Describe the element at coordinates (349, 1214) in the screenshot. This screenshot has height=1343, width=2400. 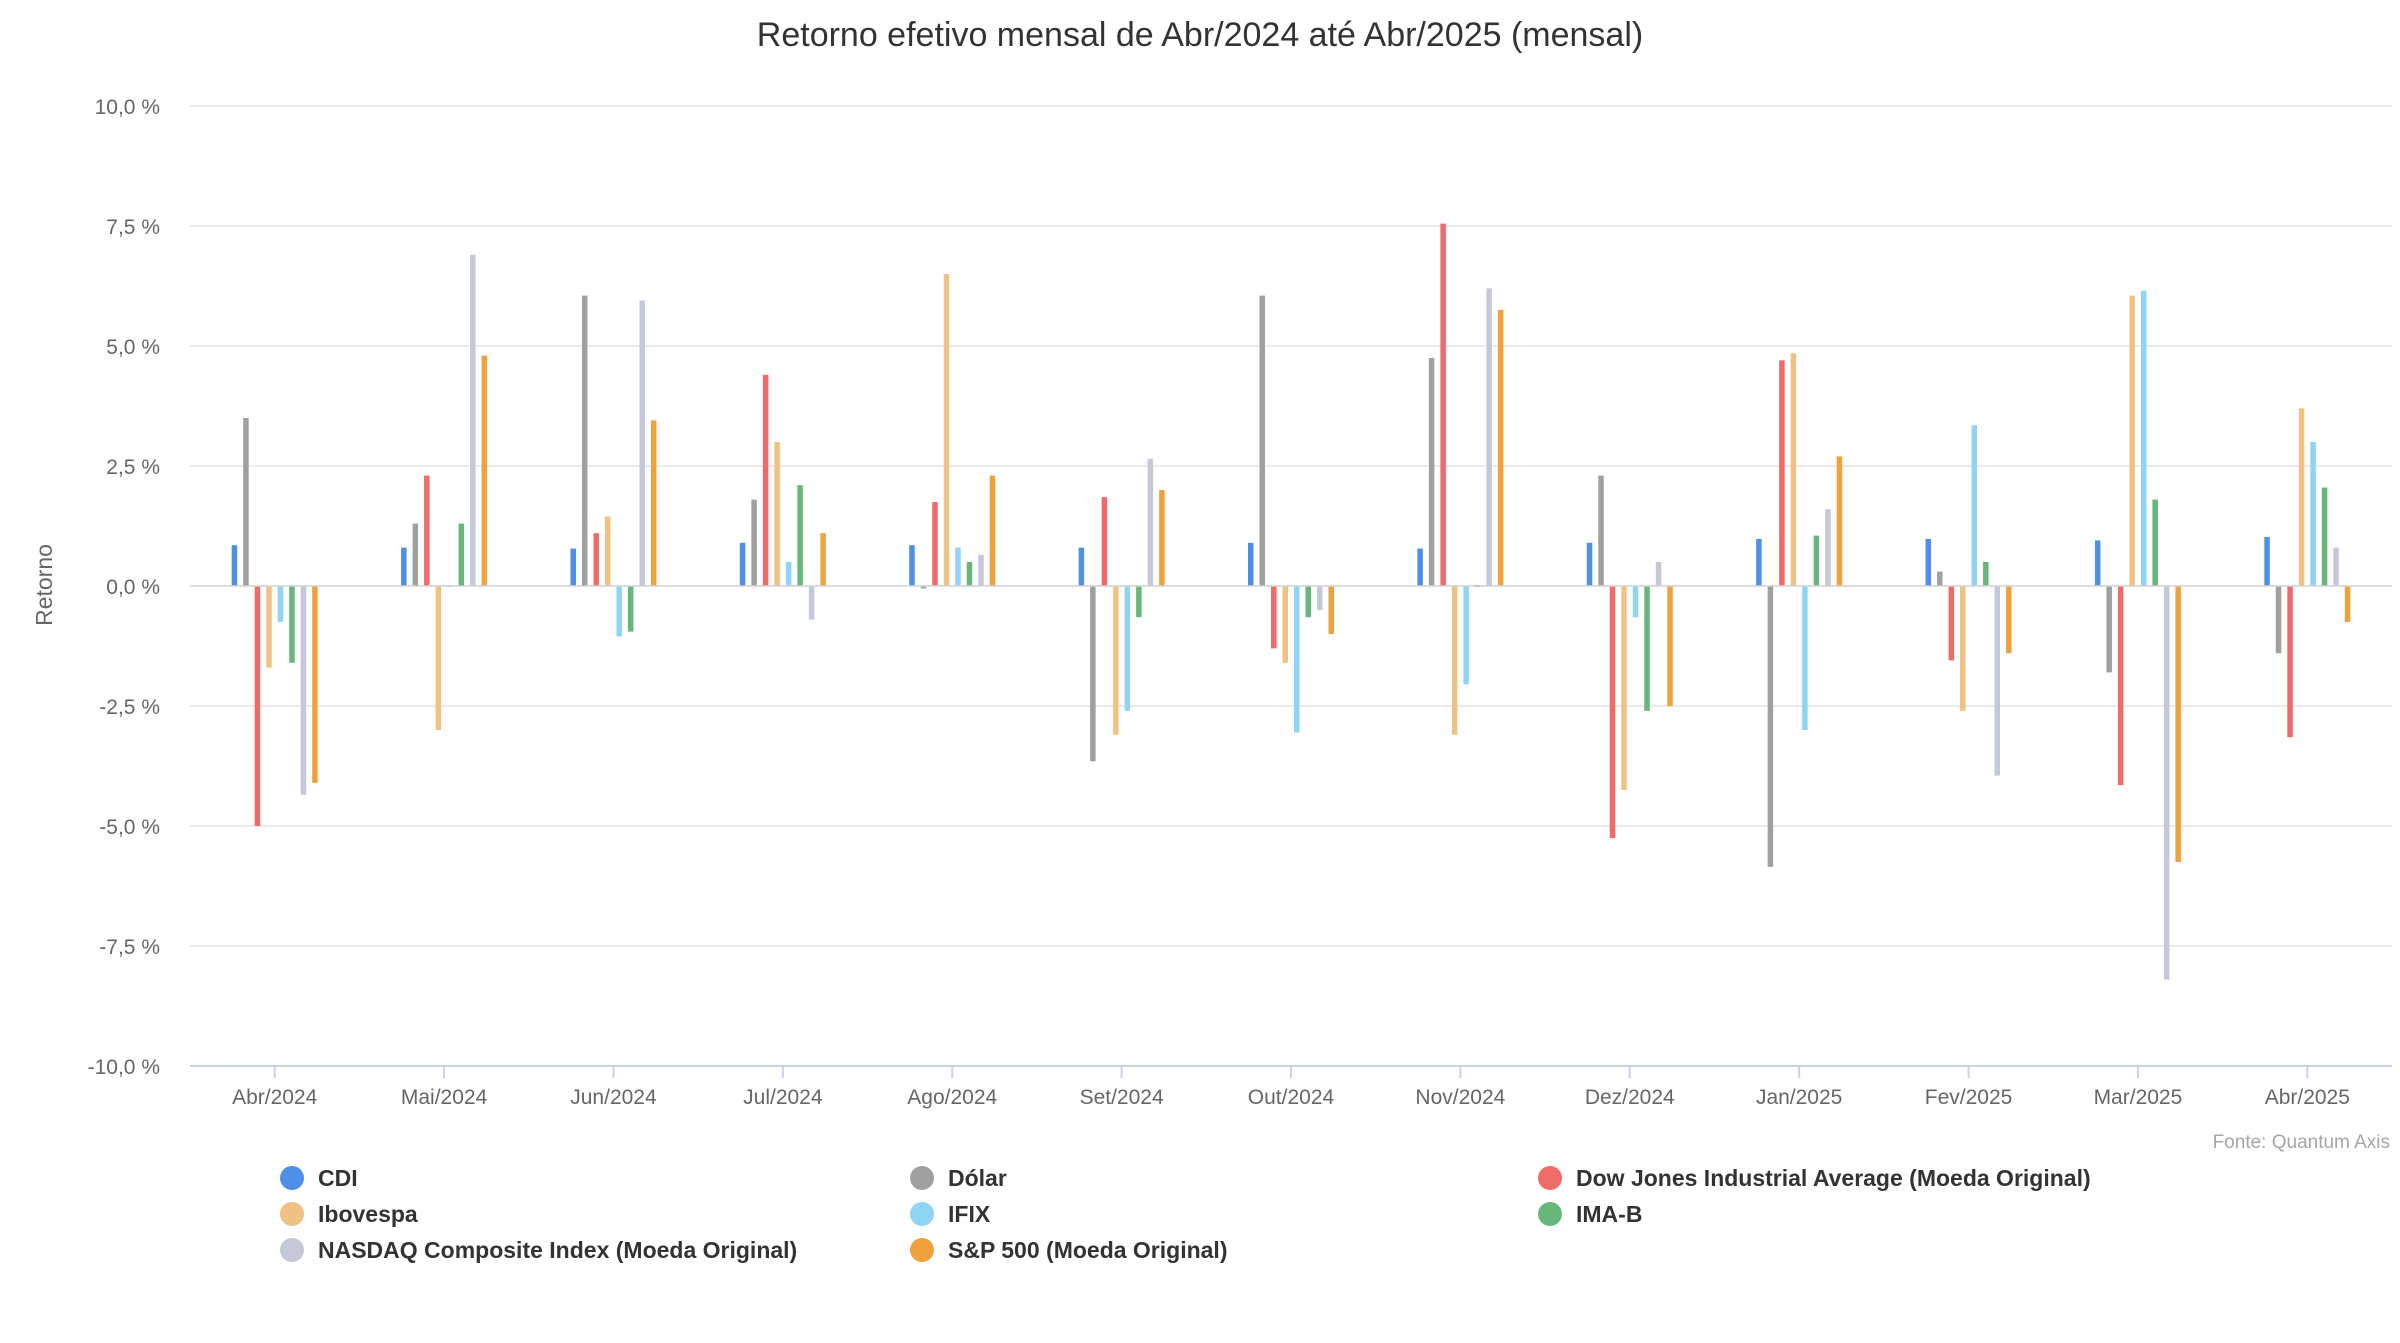
I see `legend-item: Ibovespa` at that location.